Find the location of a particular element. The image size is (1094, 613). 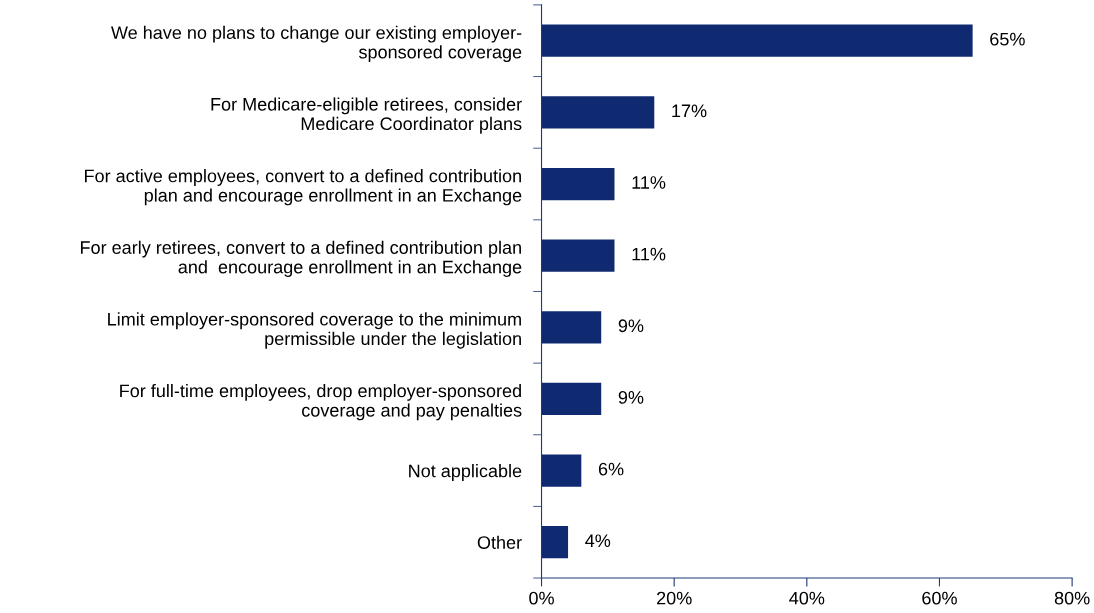

x-tick-label: 40% is located at coordinates (807, 598).